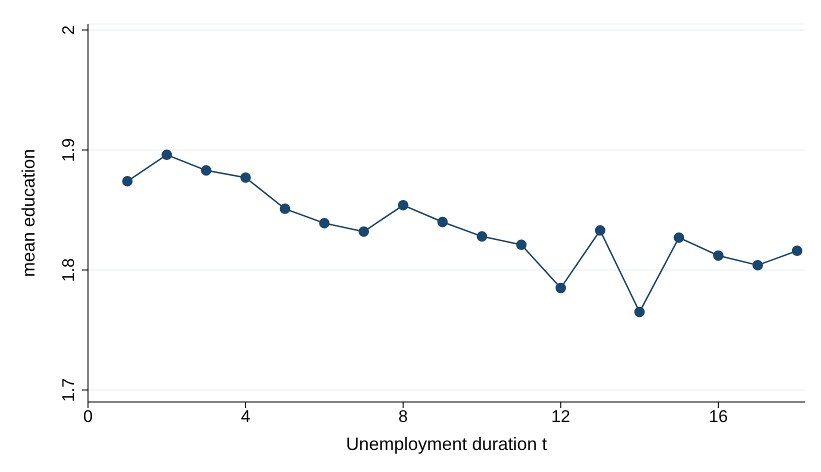  I want to click on x-axis-title: Unemployment duration t, so click(447, 444).